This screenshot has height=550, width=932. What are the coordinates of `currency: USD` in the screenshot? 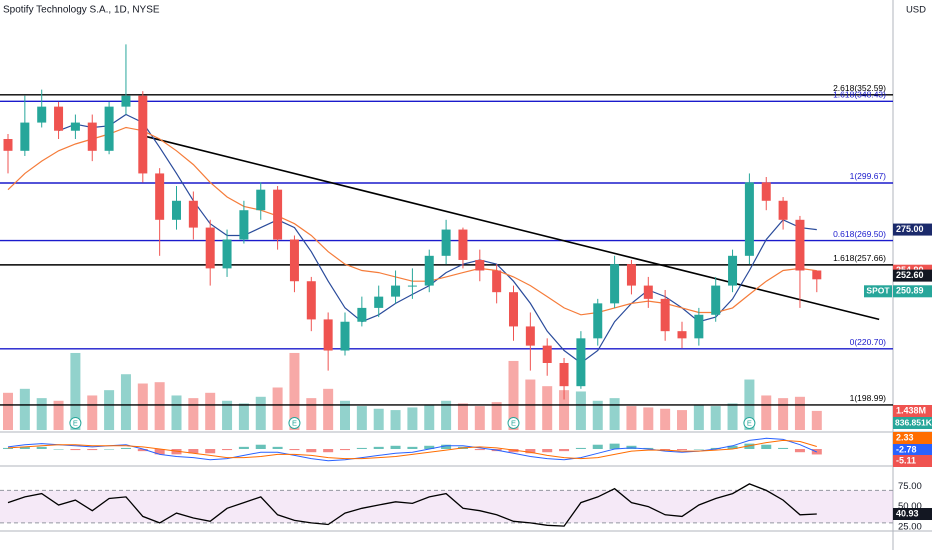 It's located at (916, 10).